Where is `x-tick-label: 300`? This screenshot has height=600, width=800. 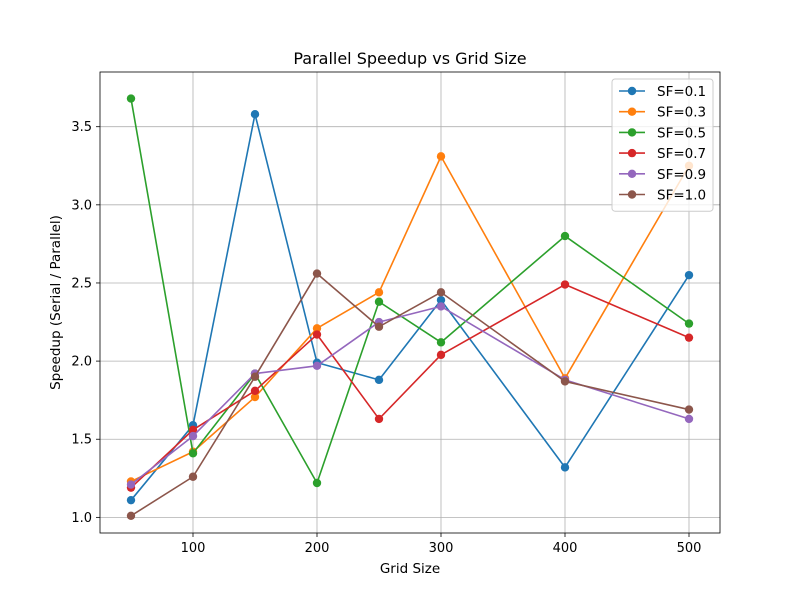 x-tick-label: 300 is located at coordinates (441, 548).